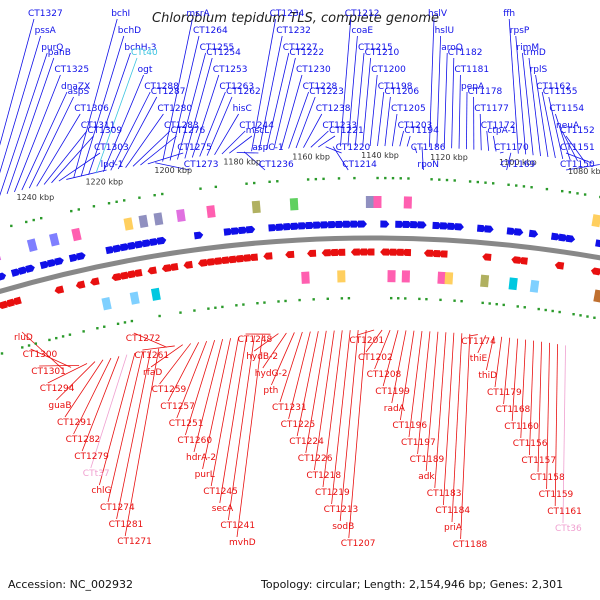  Describe the element at coordinates (257, 131) in the screenshot. I see `gene-label-mscL: mscL` at that location.